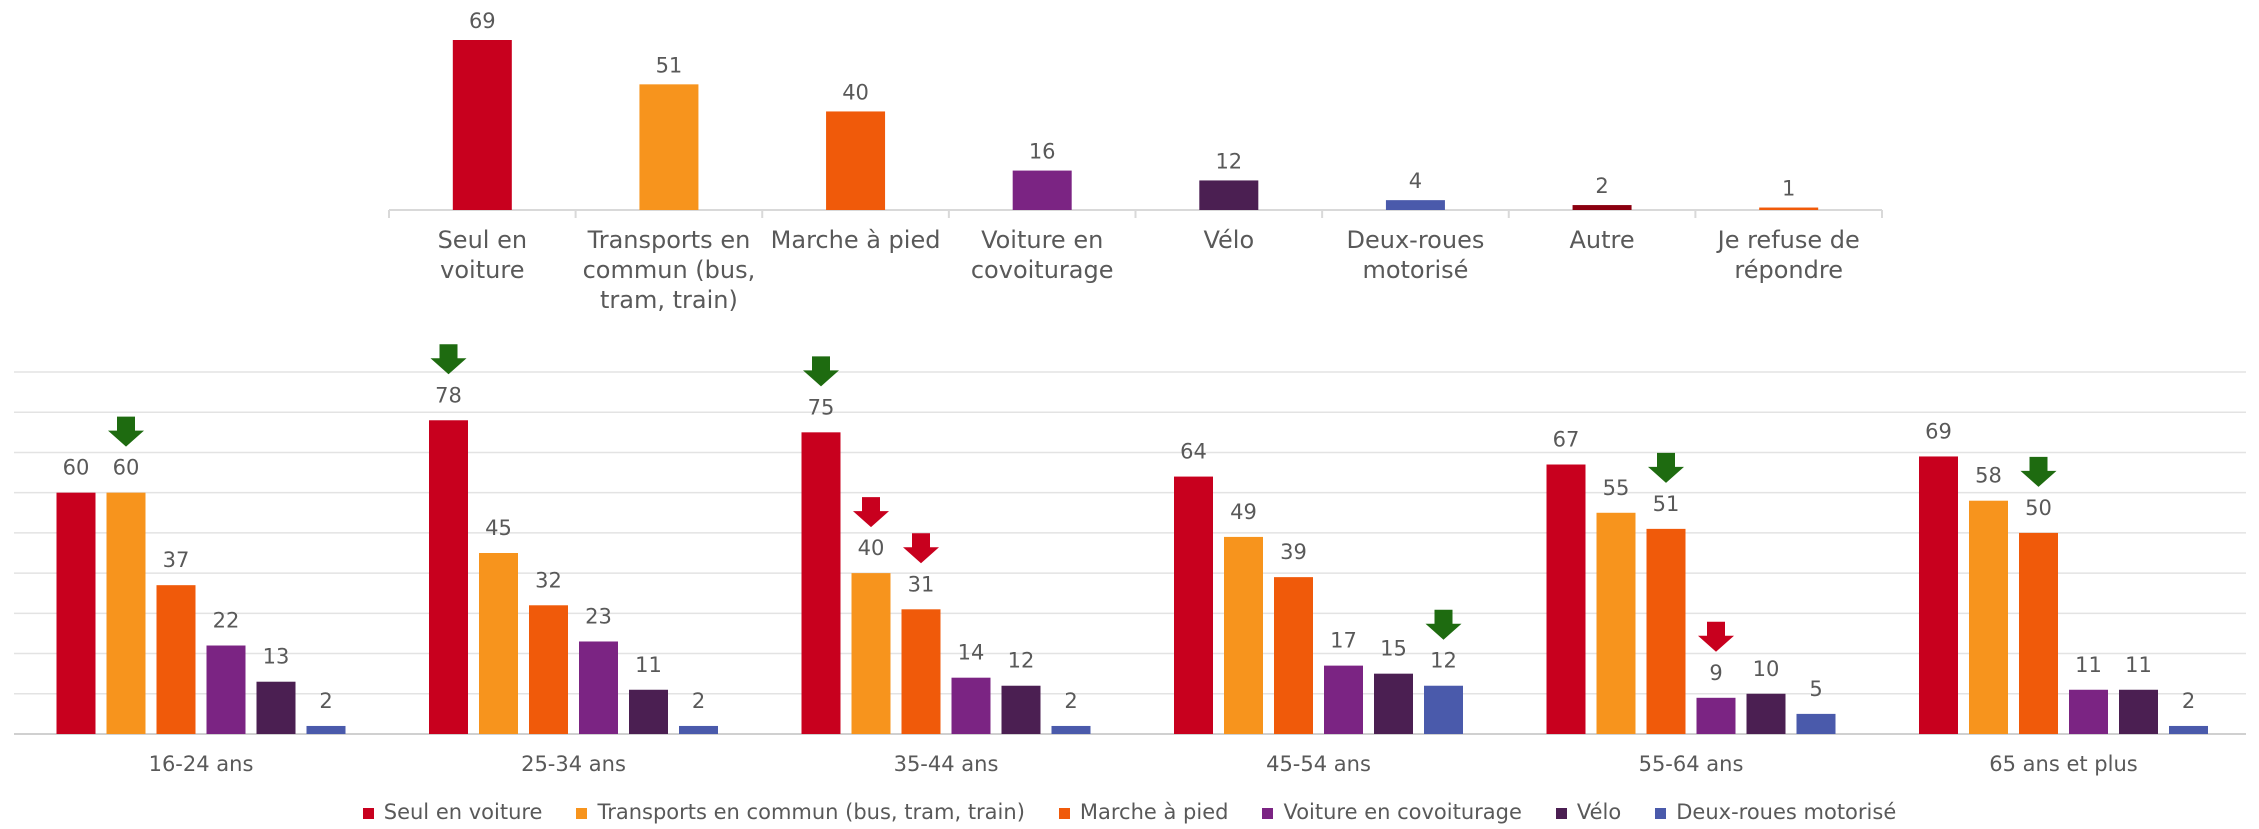  Describe the element at coordinates (1154, 812) in the screenshot. I see `legend-label: Marche à pied` at that location.